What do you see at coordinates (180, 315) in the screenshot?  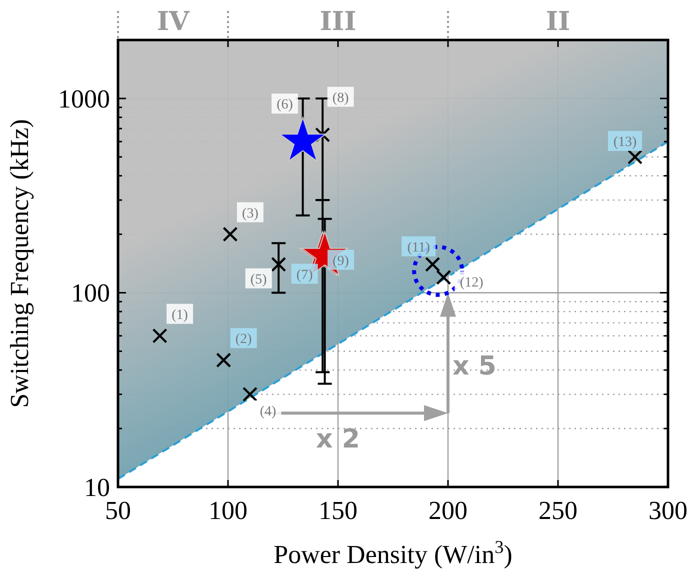 I see `annotation: (1)` at bounding box center [180, 315].